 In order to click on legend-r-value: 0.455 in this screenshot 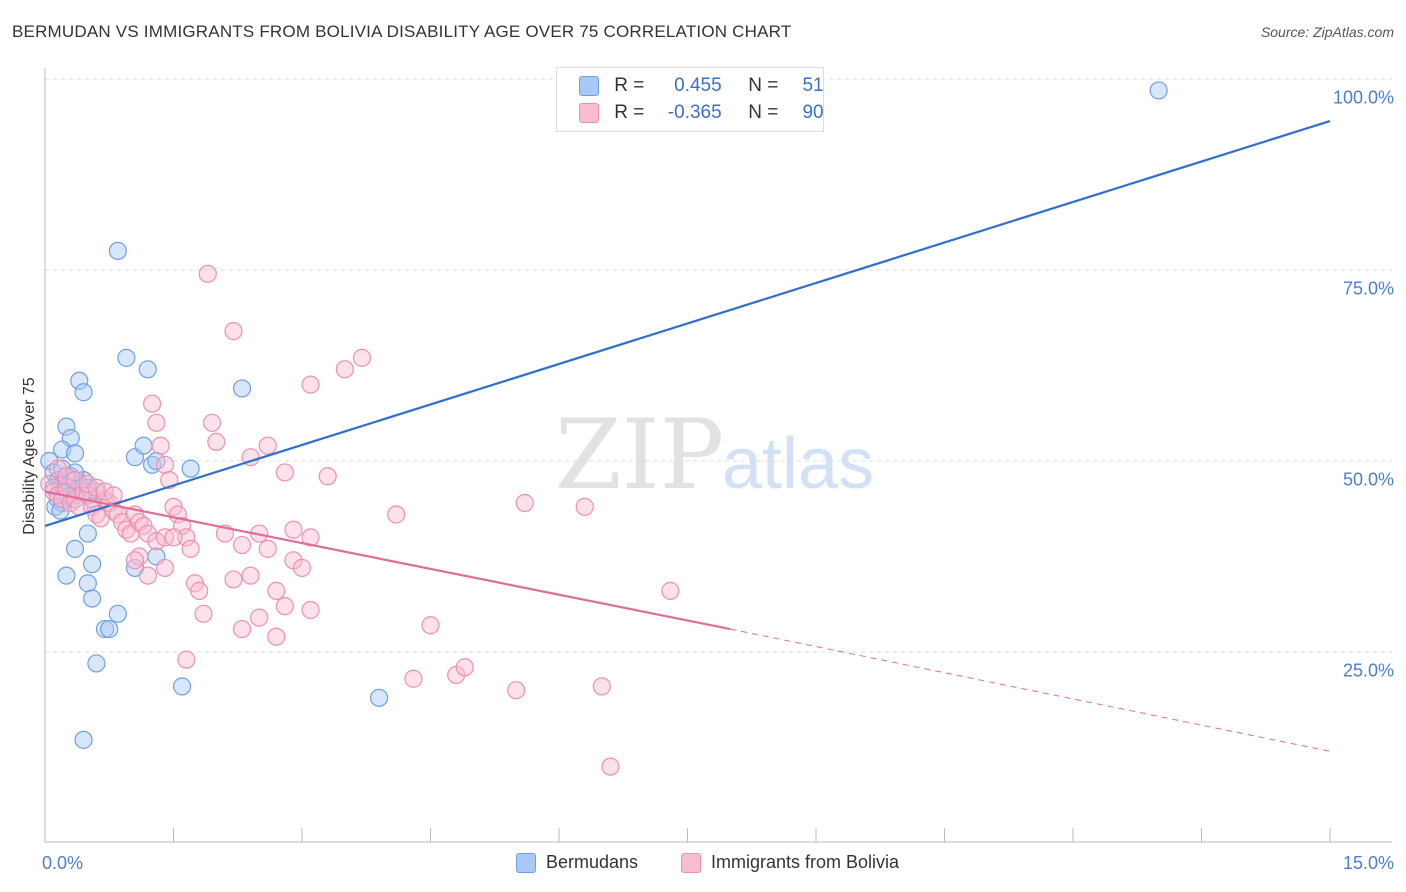, I will do `click(698, 85)`.